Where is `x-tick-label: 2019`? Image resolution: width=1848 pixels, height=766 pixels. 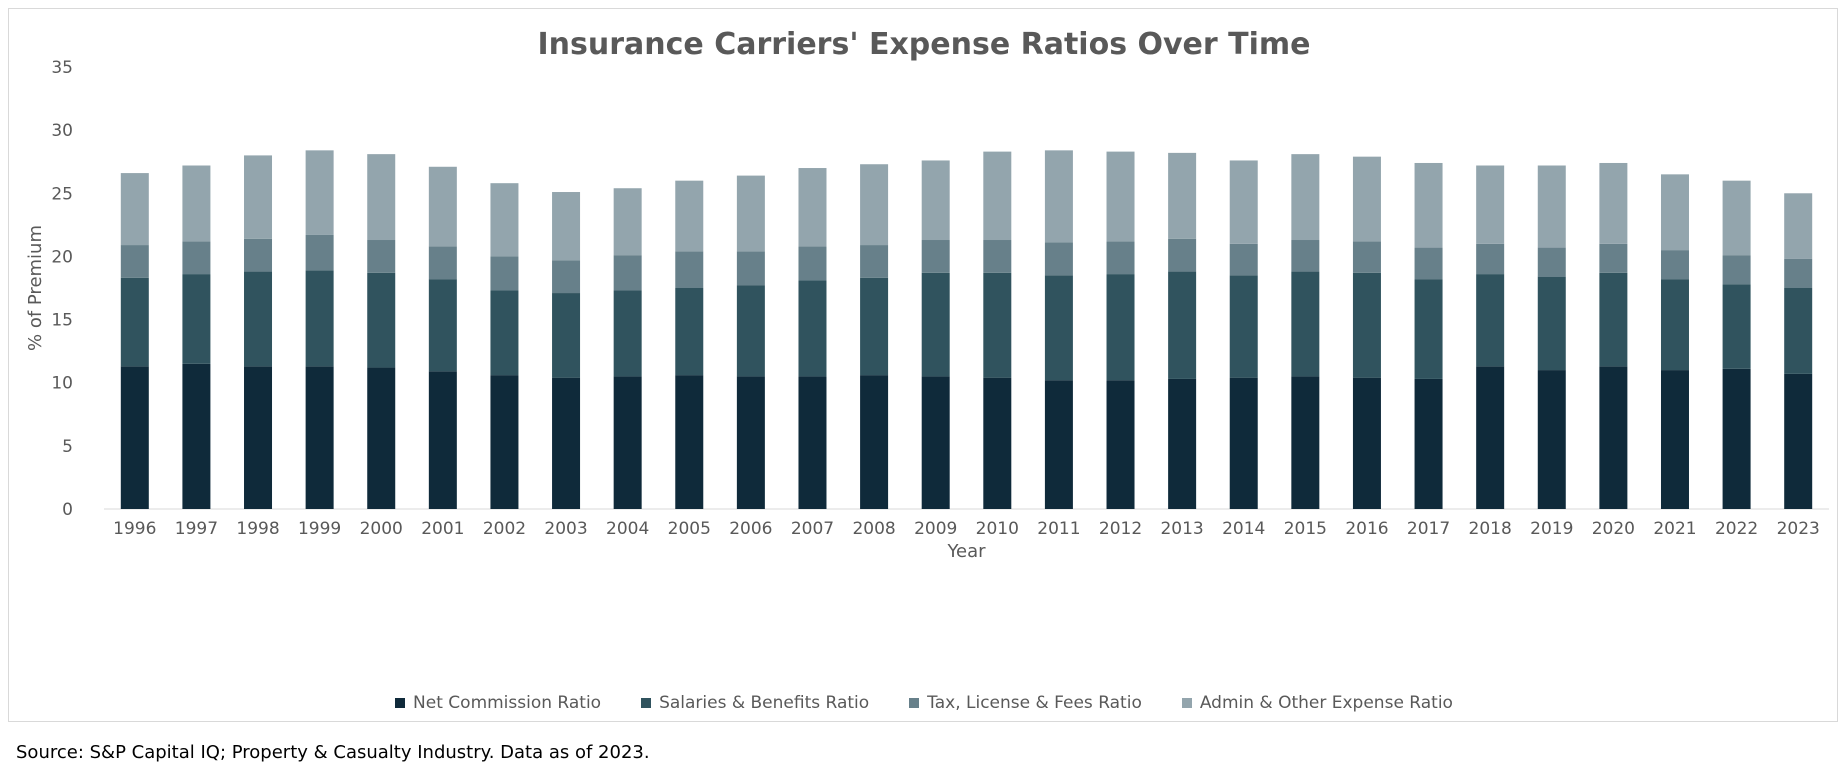 x-tick-label: 2019 is located at coordinates (1551, 529).